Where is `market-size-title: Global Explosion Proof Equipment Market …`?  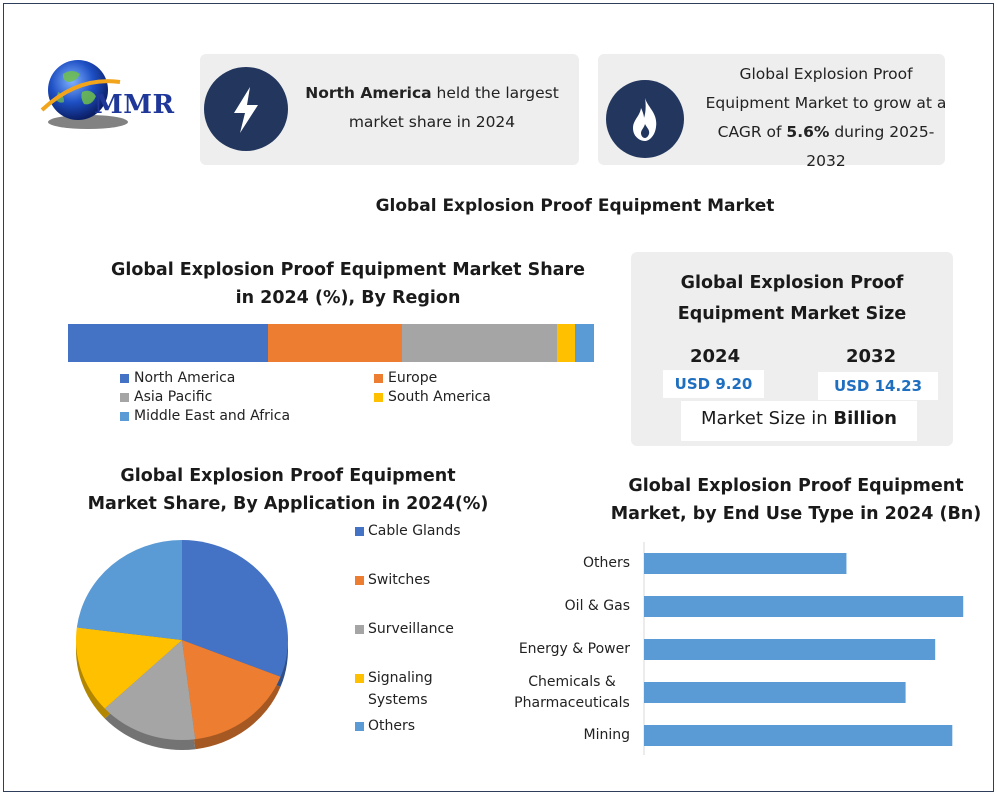 market-size-title: Global Explosion Proof Equipment Market … is located at coordinates (792, 299).